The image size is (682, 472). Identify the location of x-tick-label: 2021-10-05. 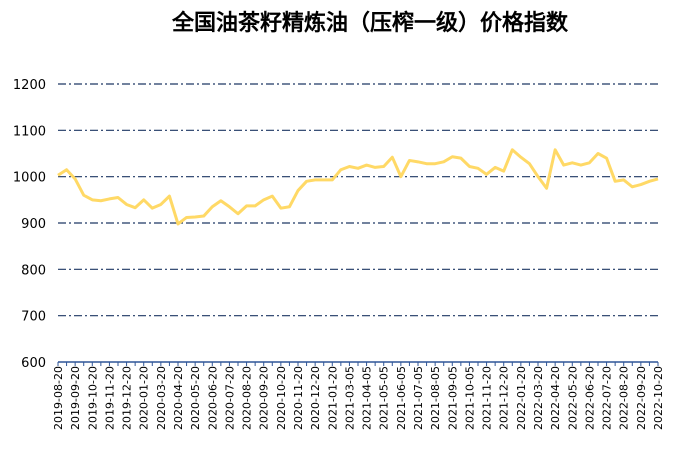
(469, 398).